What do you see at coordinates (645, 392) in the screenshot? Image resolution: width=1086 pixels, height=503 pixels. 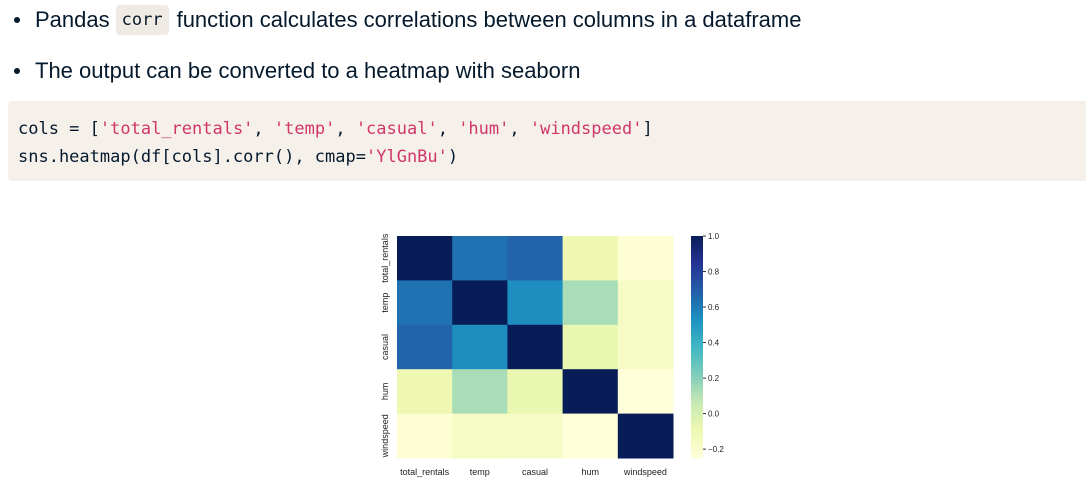 I see `heatmap-cell-hum-windspeed` at bounding box center [645, 392].